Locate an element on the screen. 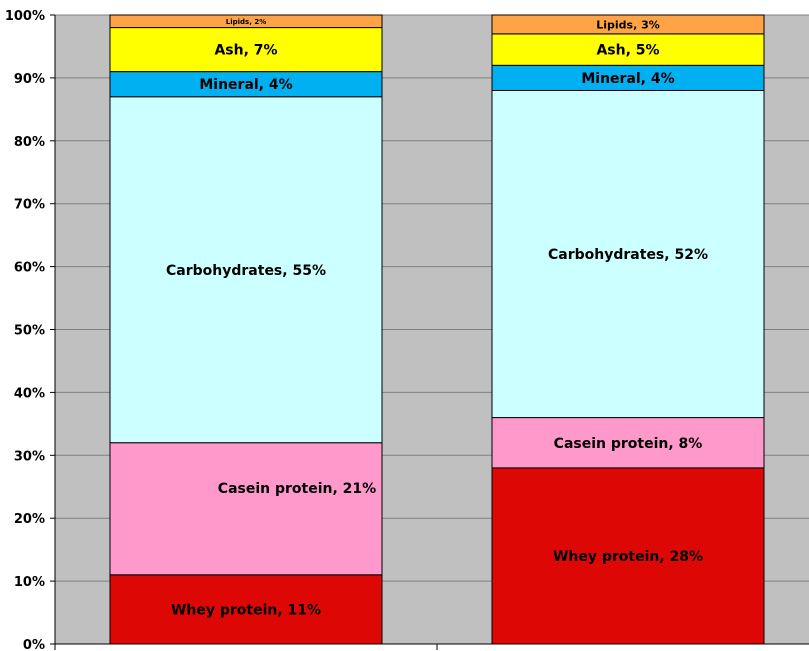  y-tick-label: 90% is located at coordinates (29, 79).